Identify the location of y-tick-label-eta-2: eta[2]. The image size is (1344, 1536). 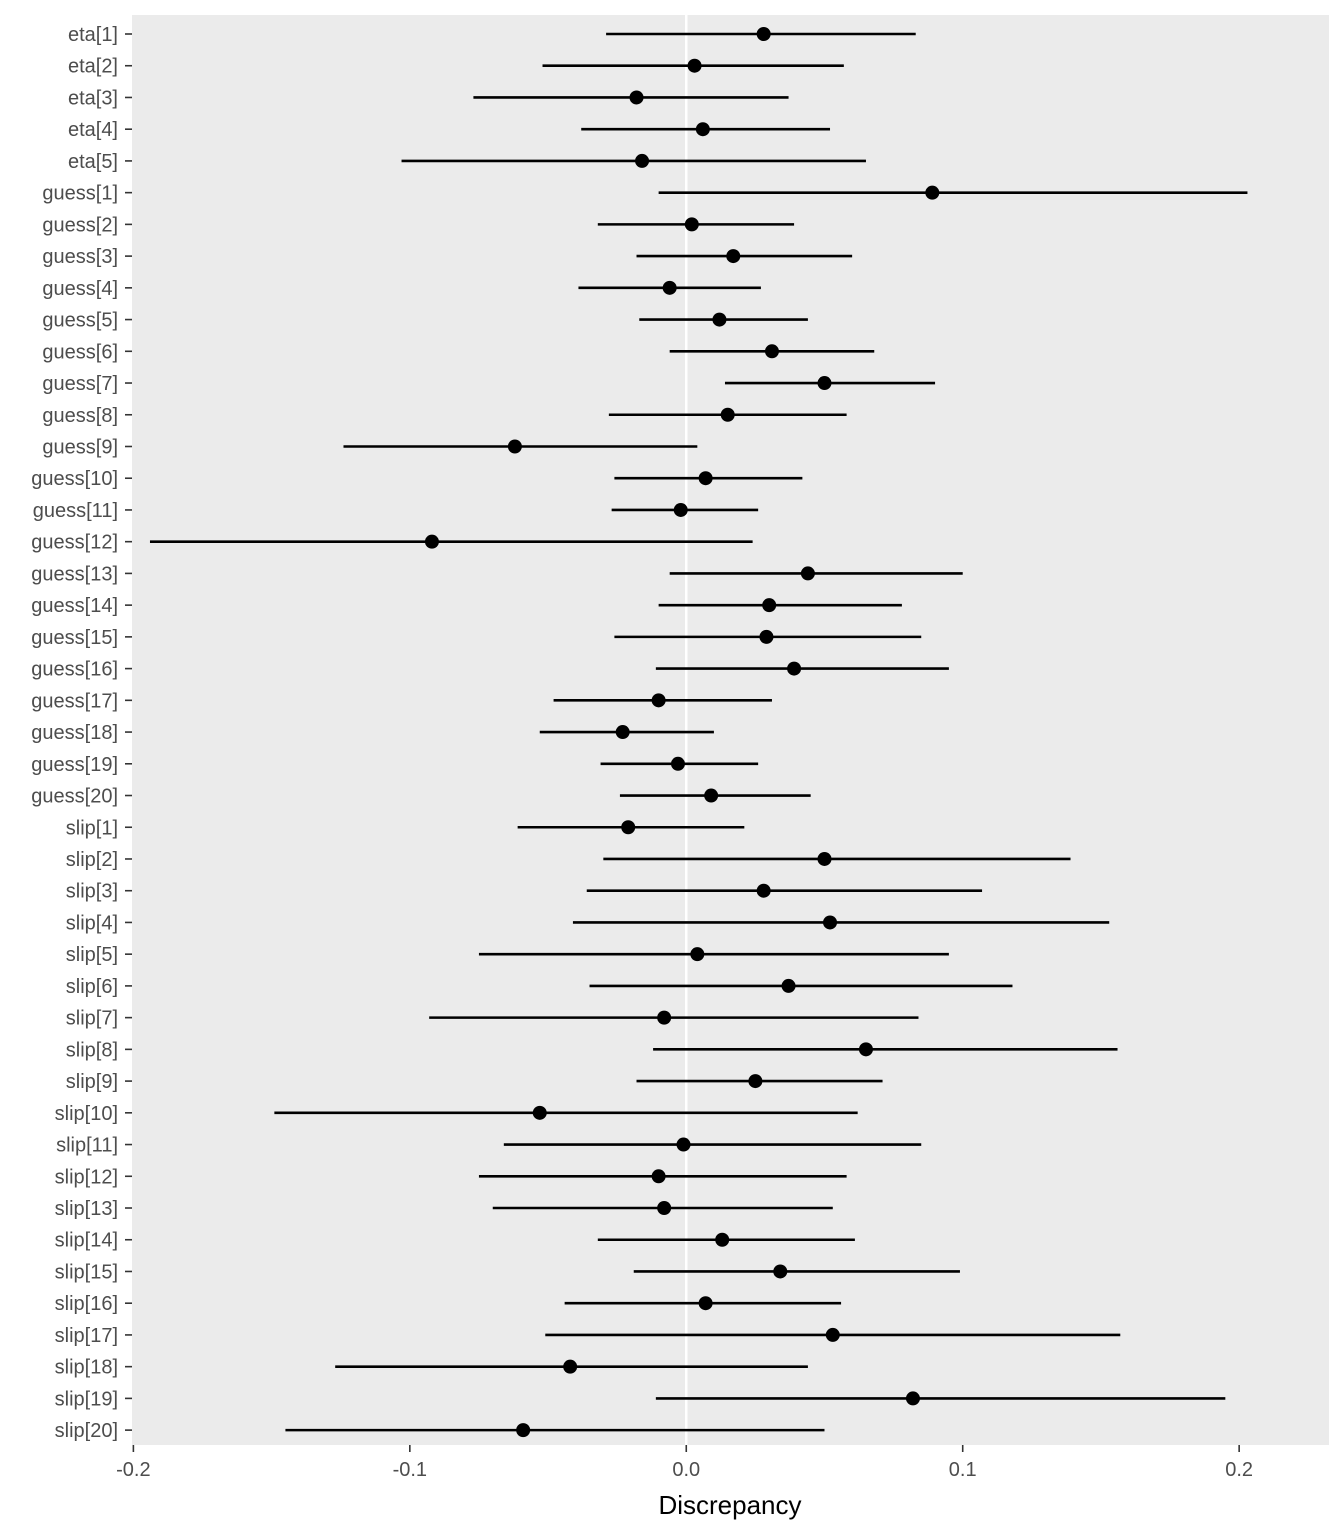
(93, 67).